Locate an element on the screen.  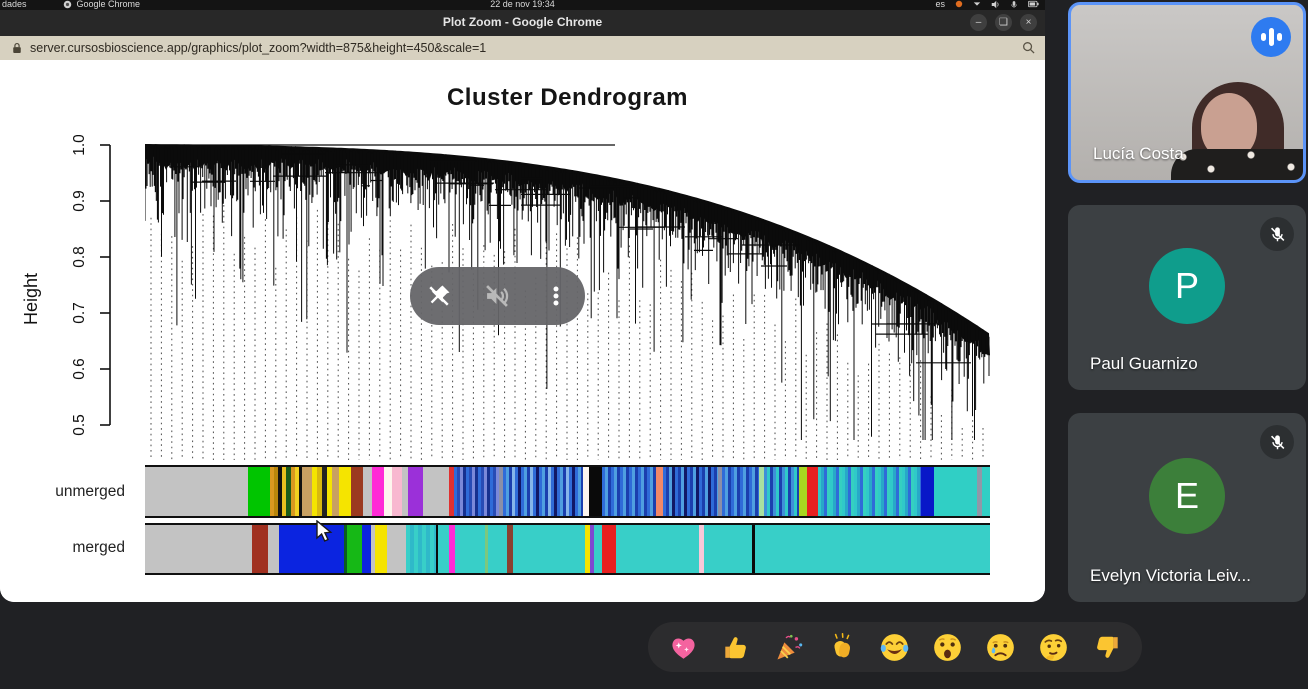
svg-text: 0.7 is located at coordinates (79, 313).